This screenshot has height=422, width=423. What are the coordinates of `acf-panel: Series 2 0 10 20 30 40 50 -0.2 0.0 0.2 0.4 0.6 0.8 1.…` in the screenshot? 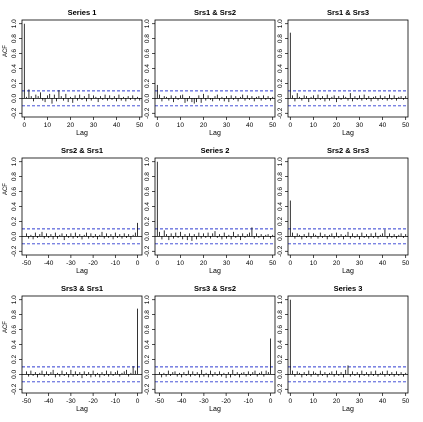 It's located at (210, 210).